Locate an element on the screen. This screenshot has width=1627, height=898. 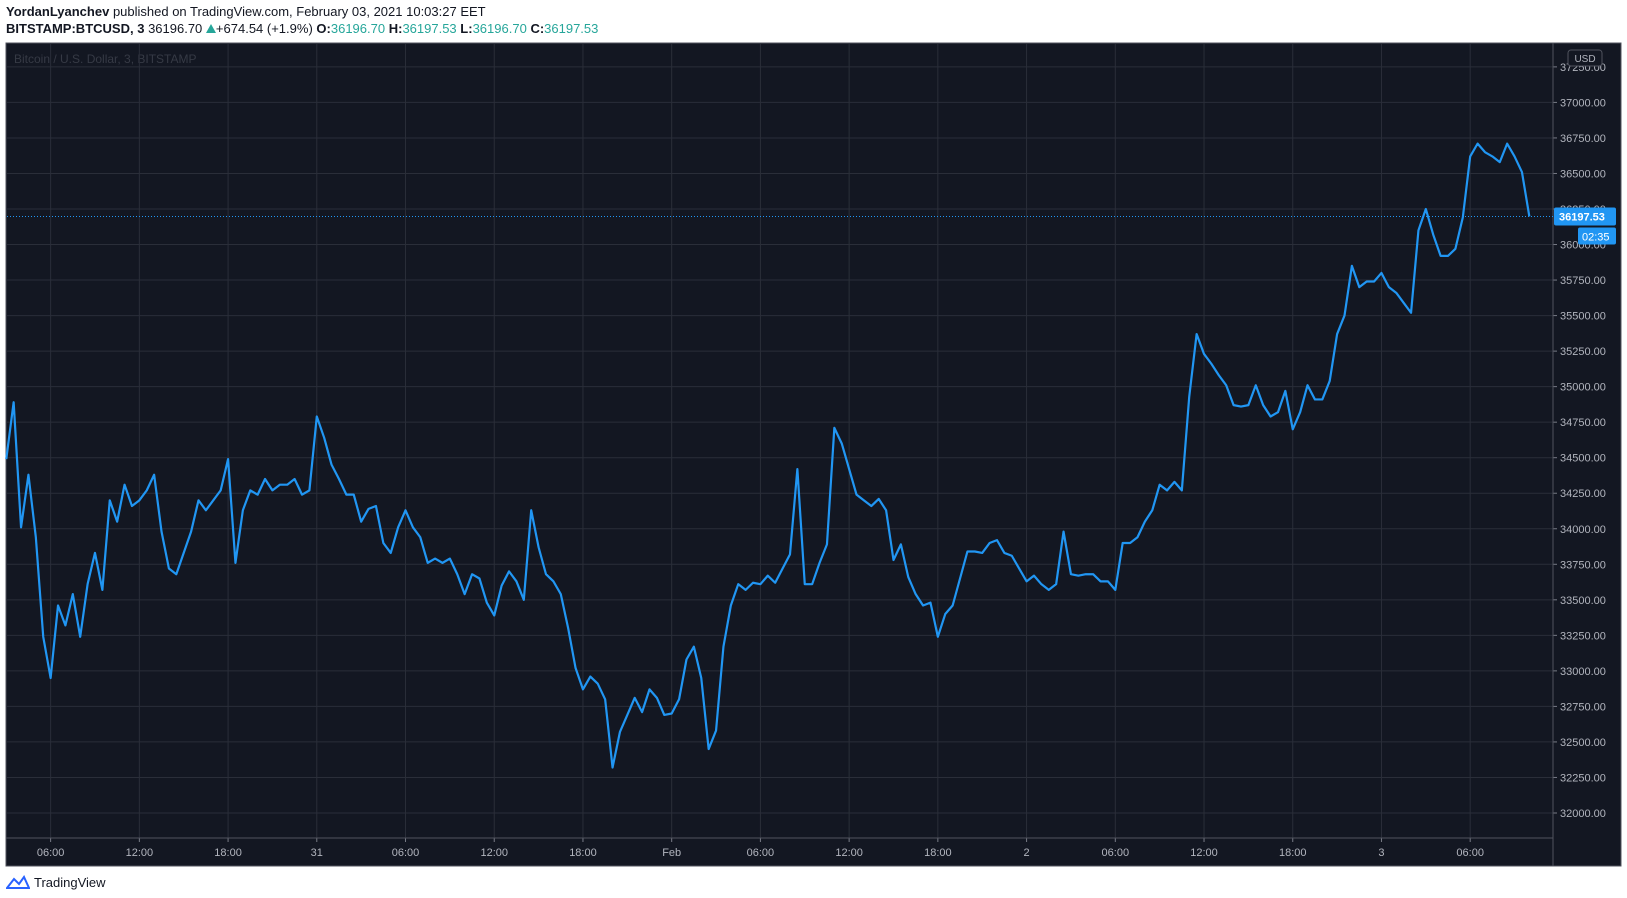
y-tick-label: 36500.00 is located at coordinates (1583, 174).